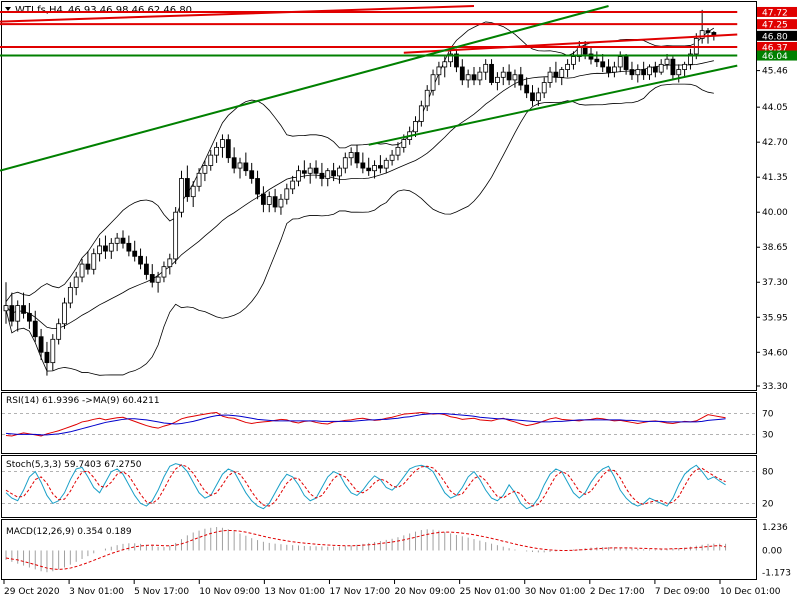 The width and height of the screenshot is (800, 604). Describe the element at coordinates (768, 415) in the screenshot. I see `y-tick-label: 70` at that location.